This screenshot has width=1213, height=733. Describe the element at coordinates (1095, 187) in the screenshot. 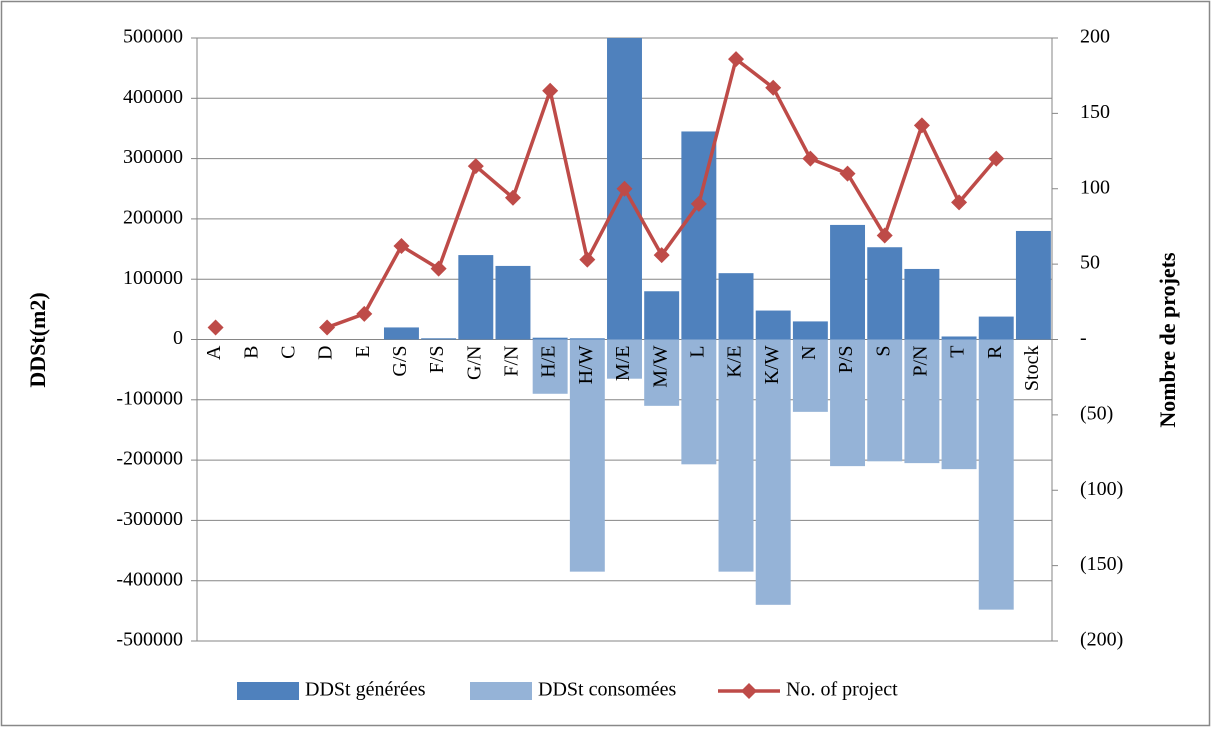

I see `y2-tick-label: 100` at that location.